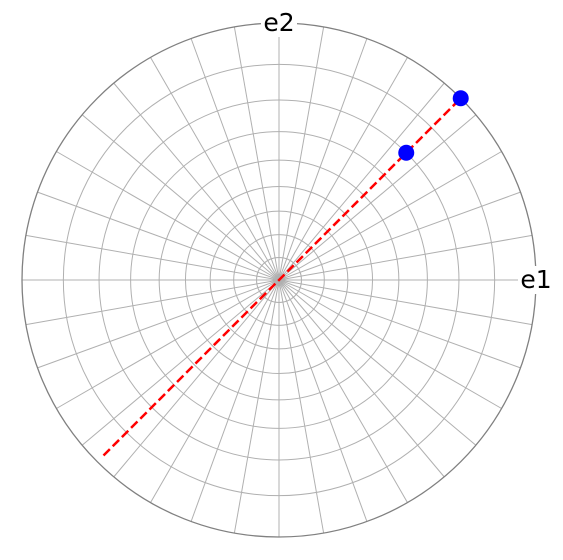 The image size is (563, 560). I want to click on ring-grid-line, so click(279, 280).